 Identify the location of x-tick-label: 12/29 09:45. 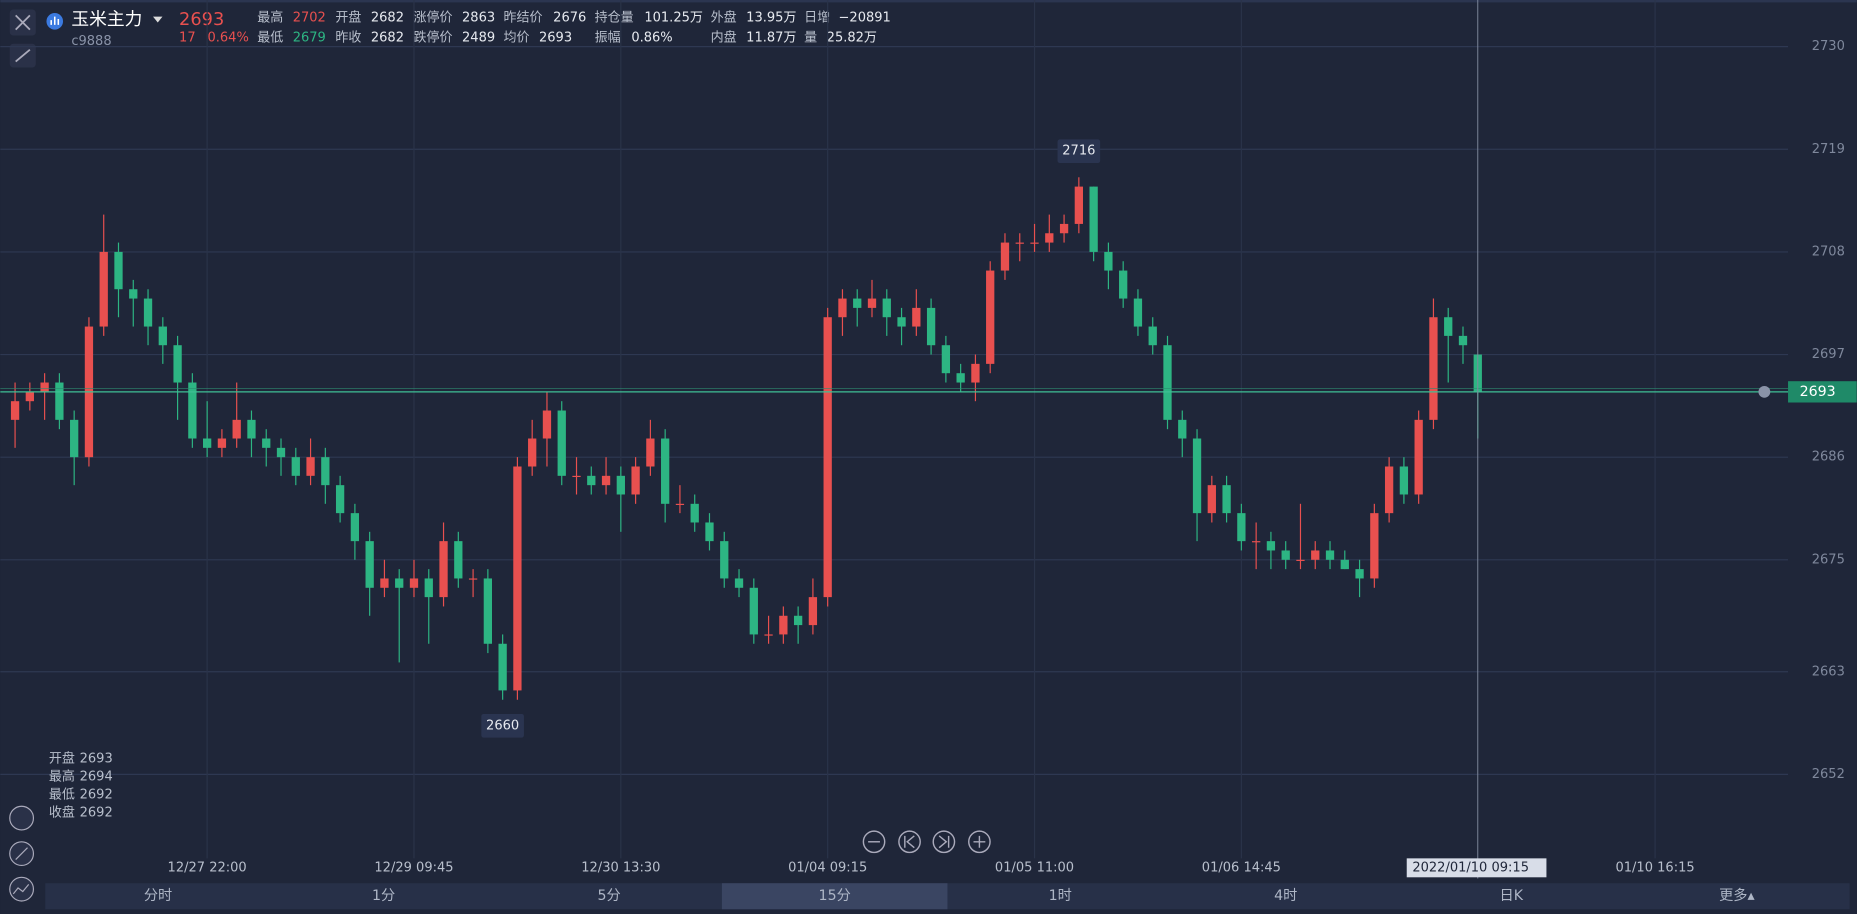
(413, 867).